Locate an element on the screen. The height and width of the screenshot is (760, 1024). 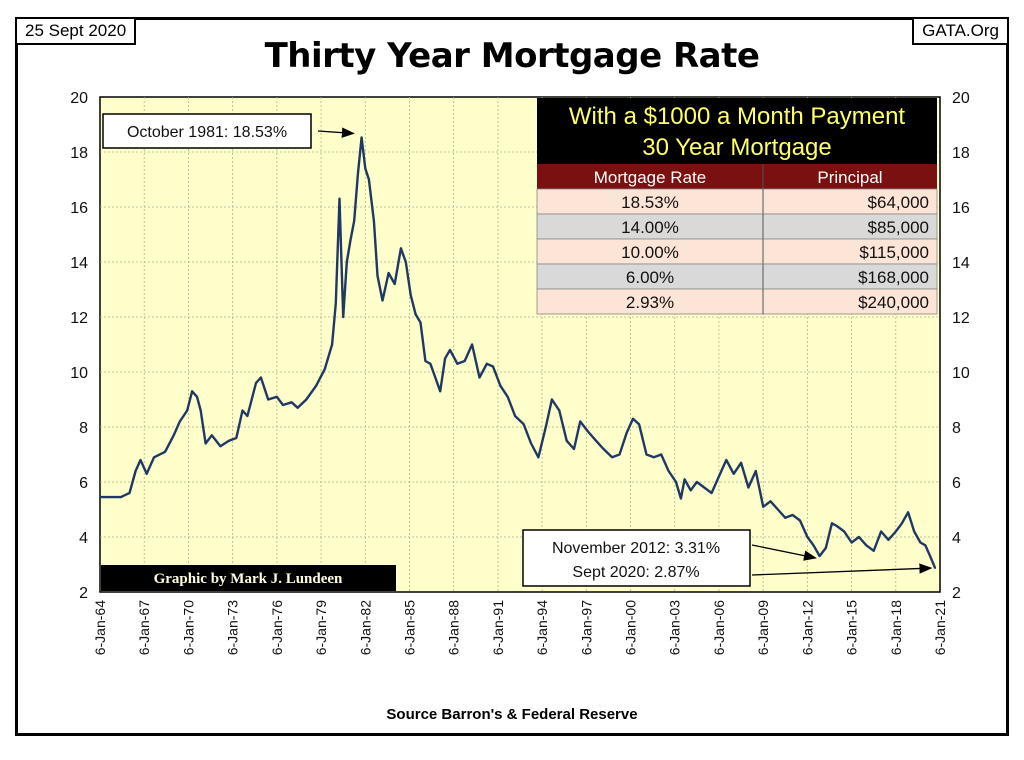
table-cell-rate: 2.93% is located at coordinates (650, 302).